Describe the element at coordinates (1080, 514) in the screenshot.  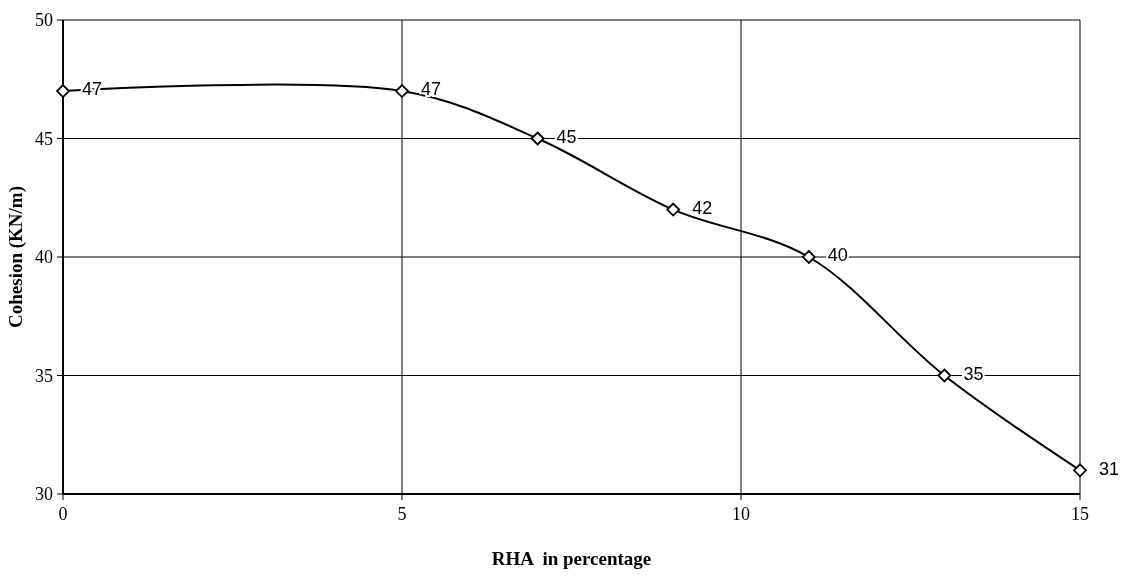
I see `x-tick-label: 15` at that location.